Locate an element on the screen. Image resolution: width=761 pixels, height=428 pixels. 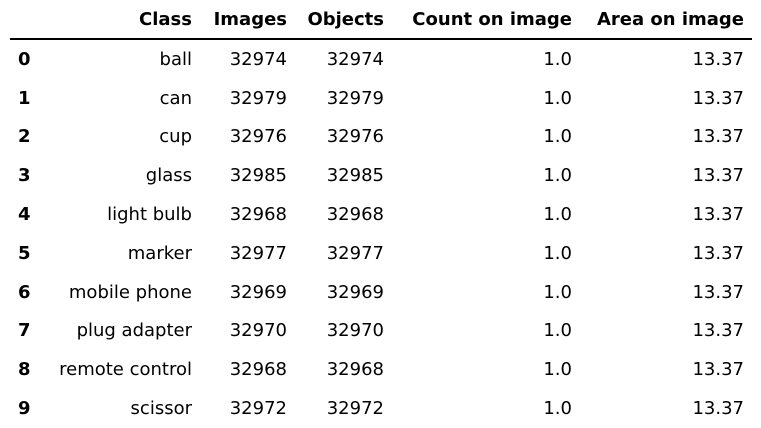
table-row: 0 ball 32974 32974 1.0 13.37 is located at coordinates (381, 59).